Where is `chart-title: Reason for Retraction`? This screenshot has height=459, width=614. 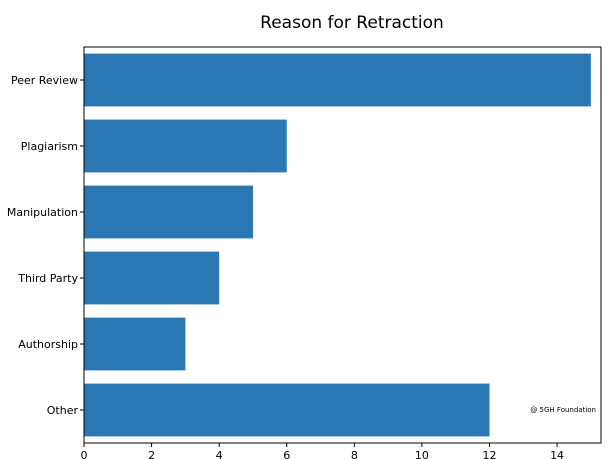 chart-title: Reason for Retraction is located at coordinates (352, 23).